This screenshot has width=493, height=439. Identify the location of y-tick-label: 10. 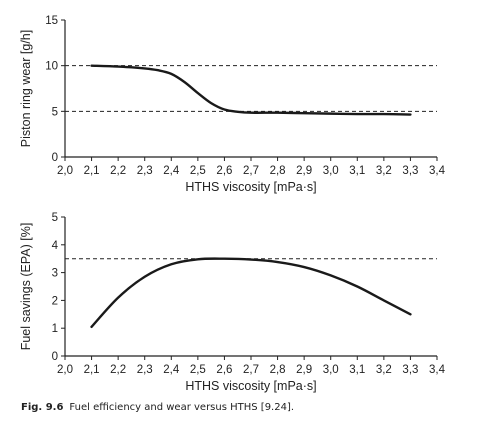
(51, 67).